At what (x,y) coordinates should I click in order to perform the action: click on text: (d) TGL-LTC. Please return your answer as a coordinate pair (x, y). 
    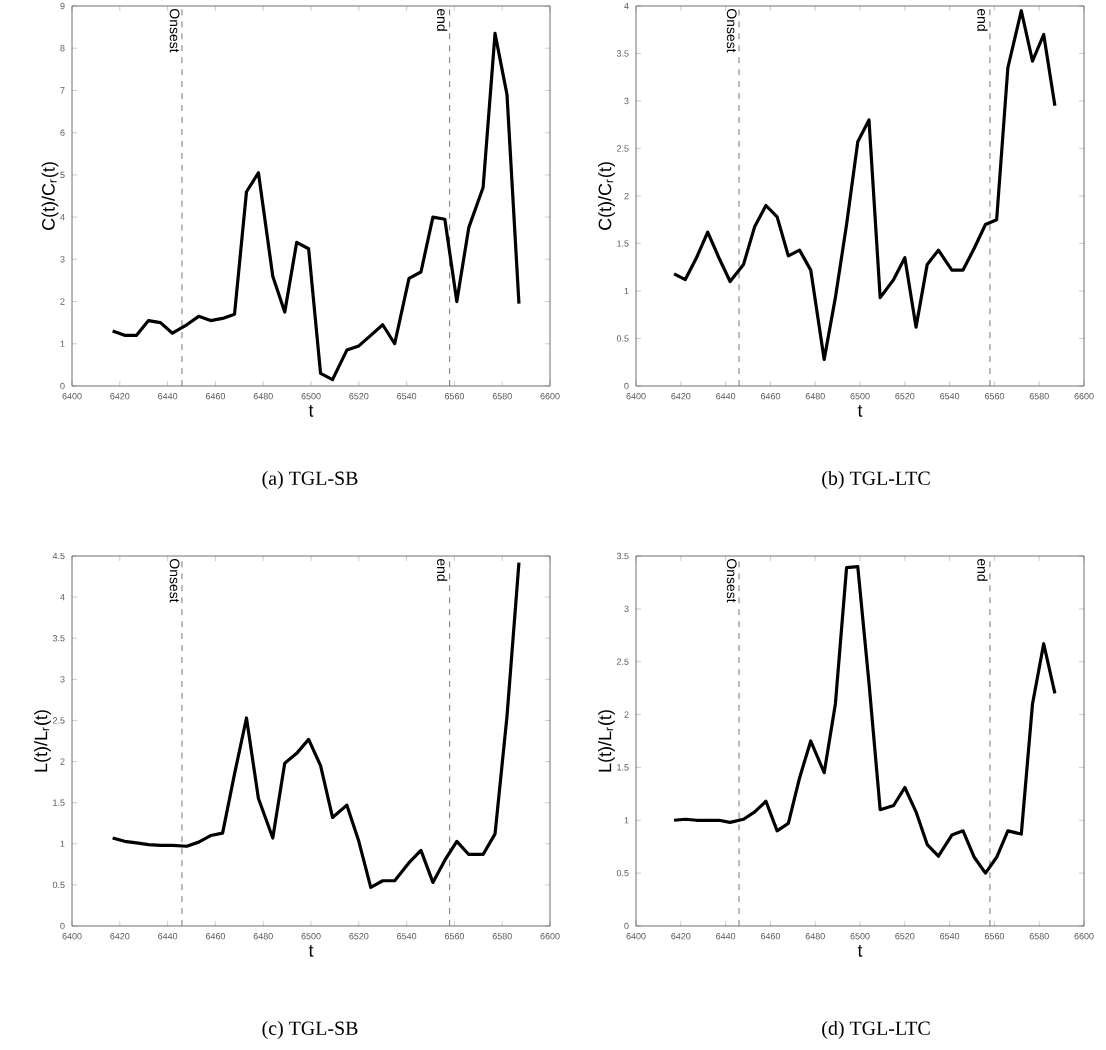
    Looking at the image, I should click on (876, 1030).